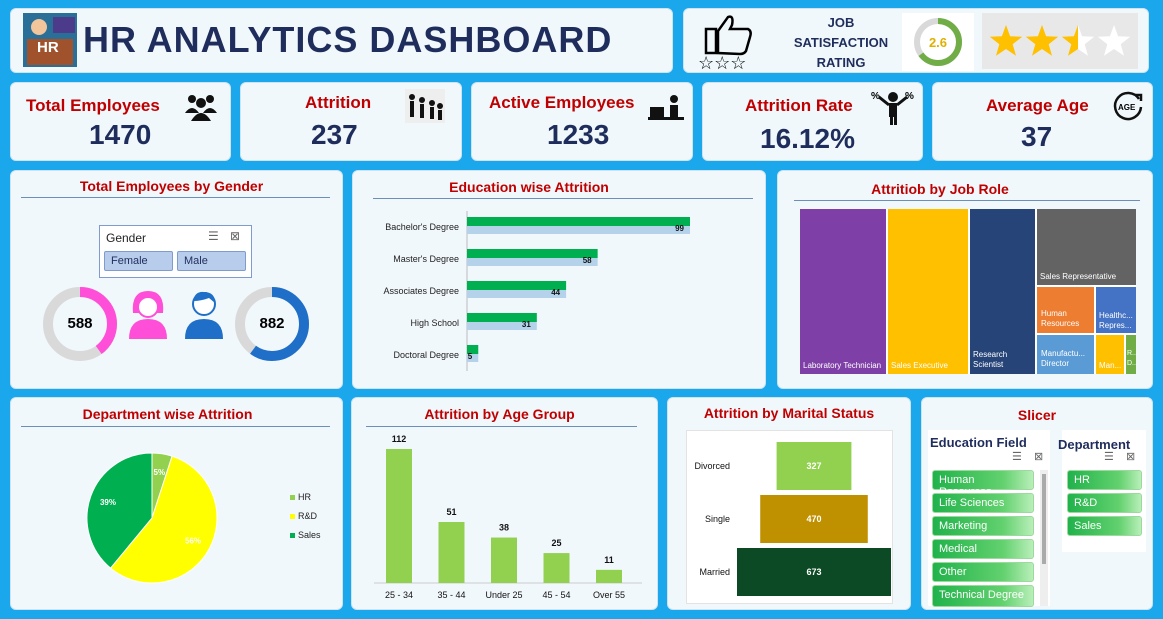  Describe the element at coordinates (1094, 444) in the screenshot. I see `department-label: Department` at that location.